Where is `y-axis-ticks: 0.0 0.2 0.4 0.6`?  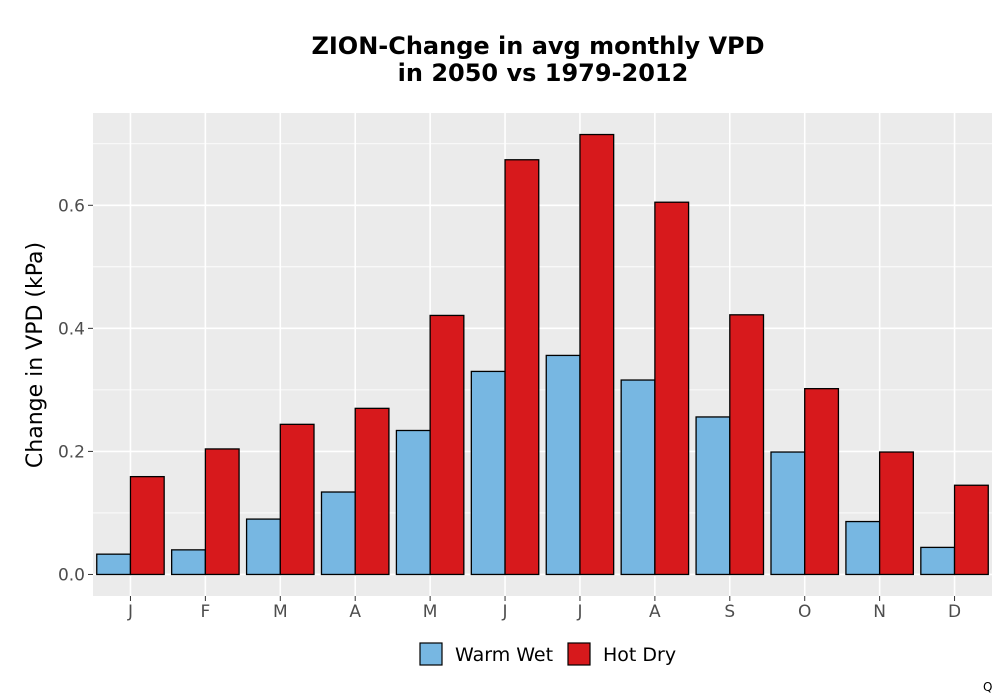
y-axis-ticks: 0.0 0.2 0.4 0.6 is located at coordinates (75, 390).